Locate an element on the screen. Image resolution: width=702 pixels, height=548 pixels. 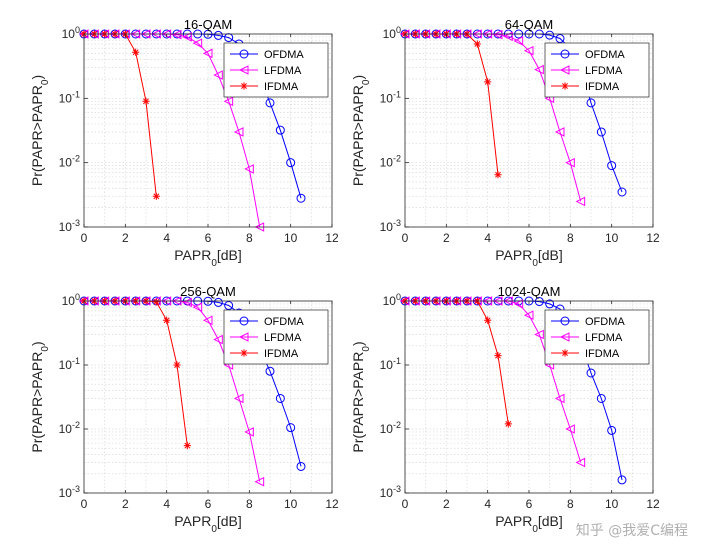
chart-title: 16-QAM is located at coordinates (208, 24).